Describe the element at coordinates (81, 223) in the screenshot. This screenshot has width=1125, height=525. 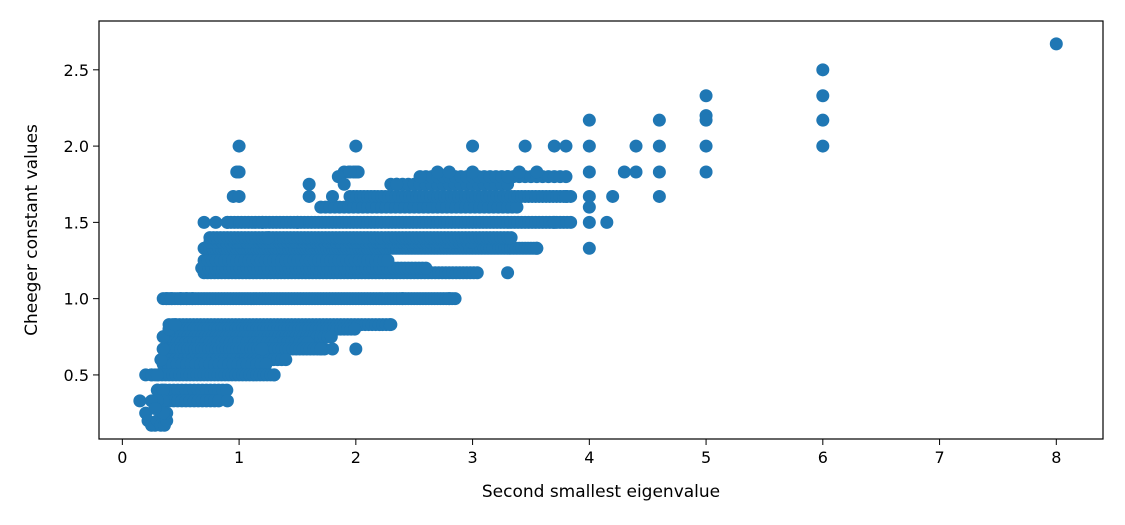
I see `y-axis-ticks: 0.5 1.0 1.5 2.0 2.5` at that location.